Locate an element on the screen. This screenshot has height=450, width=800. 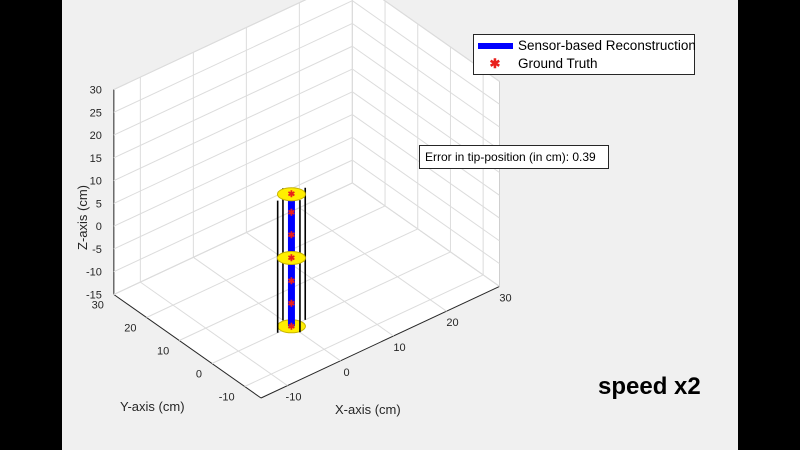
y-tick-label: 10 is located at coordinates (163, 352).